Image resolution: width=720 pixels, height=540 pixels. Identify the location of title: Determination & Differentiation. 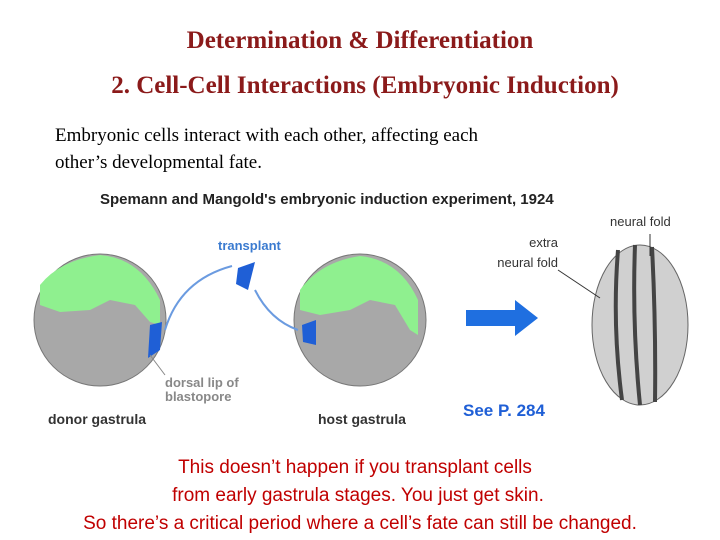
(360, 40).